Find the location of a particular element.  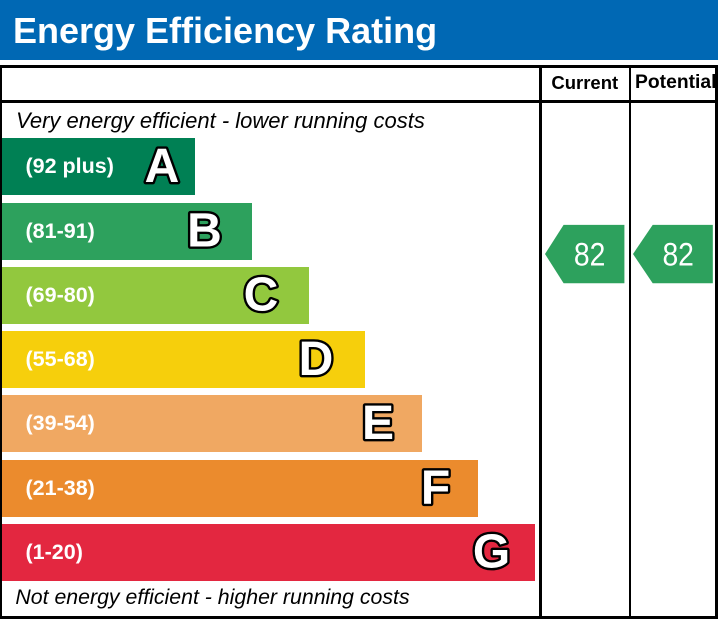

svg-text: E is located at coordinates (378, 423).